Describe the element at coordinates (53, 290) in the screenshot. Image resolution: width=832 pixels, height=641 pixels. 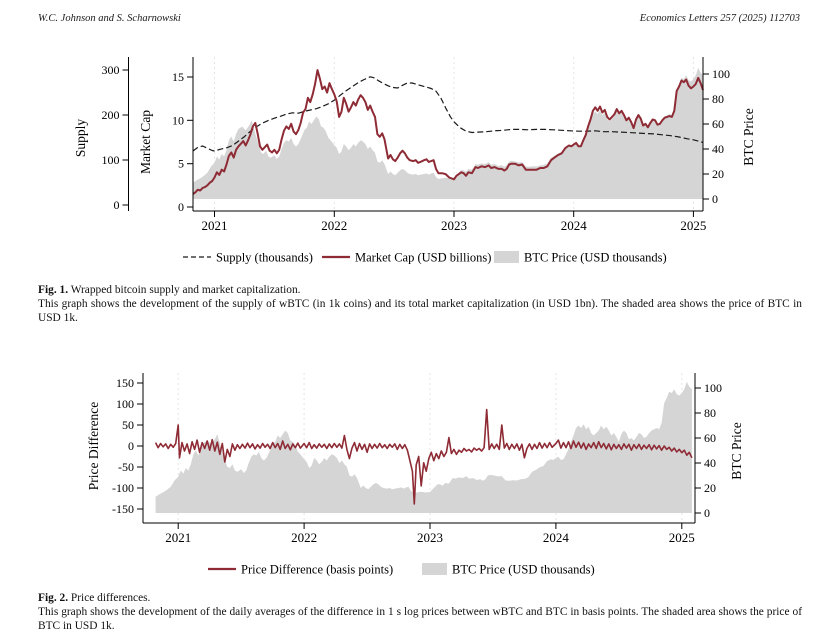
I see `figure1-label: Fig. 1.` at that location.